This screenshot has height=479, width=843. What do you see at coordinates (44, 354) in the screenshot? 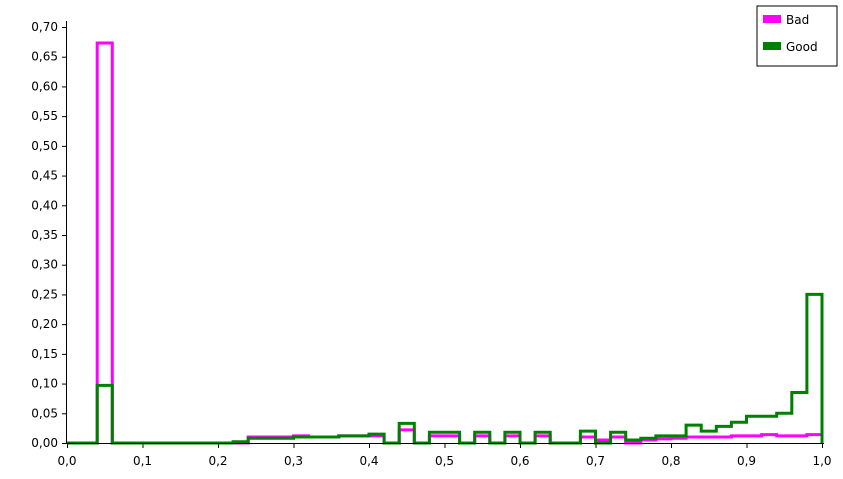
I see `y-tick-label: 0,15` at bounding box center [44, 354].